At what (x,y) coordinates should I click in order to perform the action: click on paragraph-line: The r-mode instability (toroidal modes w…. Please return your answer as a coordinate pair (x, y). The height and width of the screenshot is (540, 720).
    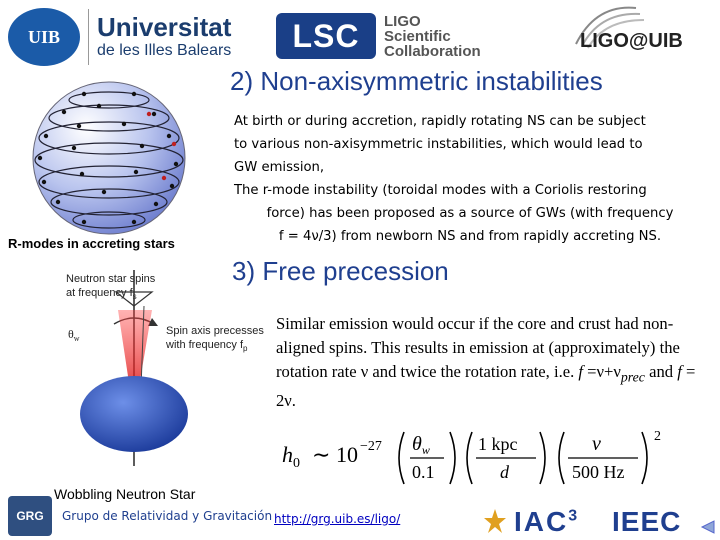
    Looking at the image, I should click on (440, 190).